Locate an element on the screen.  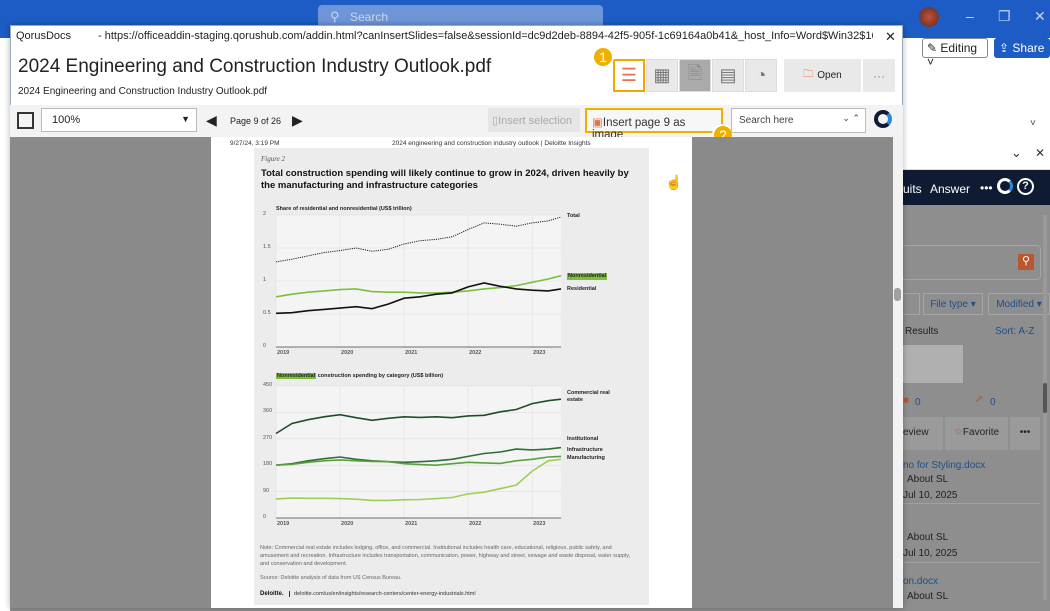
close-dialog-button: ✕ is located at coordinates (890, 36).